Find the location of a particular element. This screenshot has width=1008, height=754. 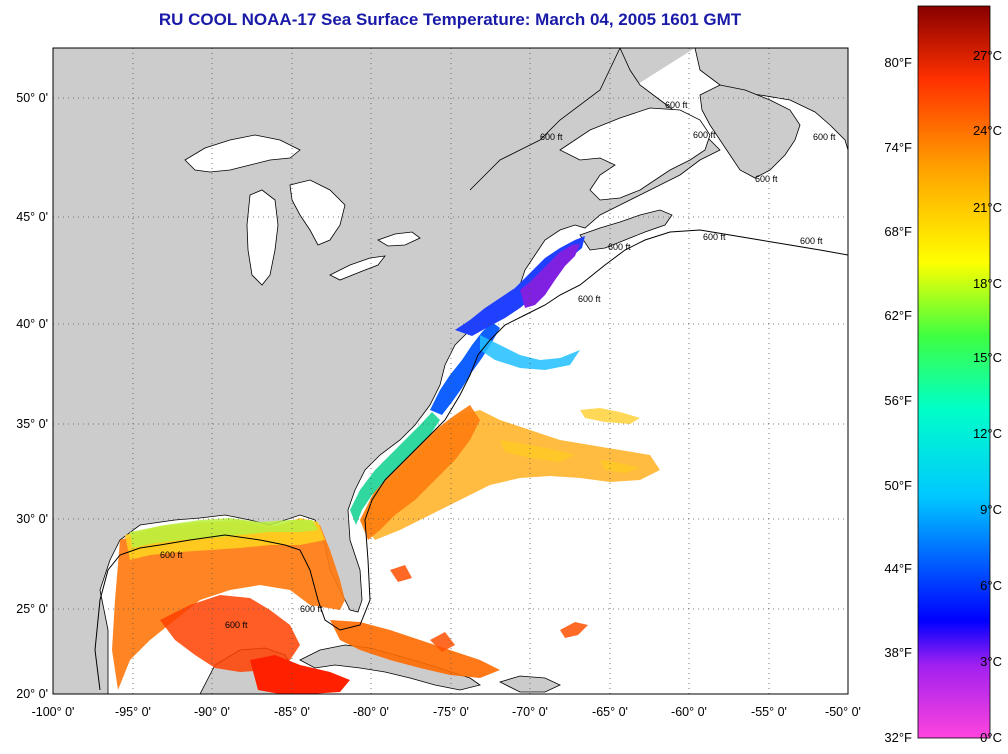

colorbar-gradient is located at coordinates (954, 372).